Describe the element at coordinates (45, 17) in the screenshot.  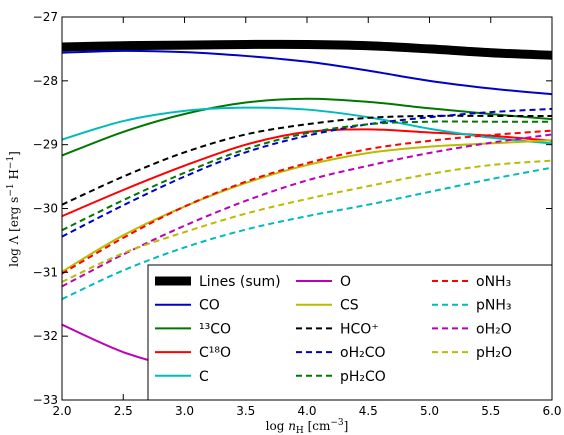
I see `y-tick-label: −27` at that location.